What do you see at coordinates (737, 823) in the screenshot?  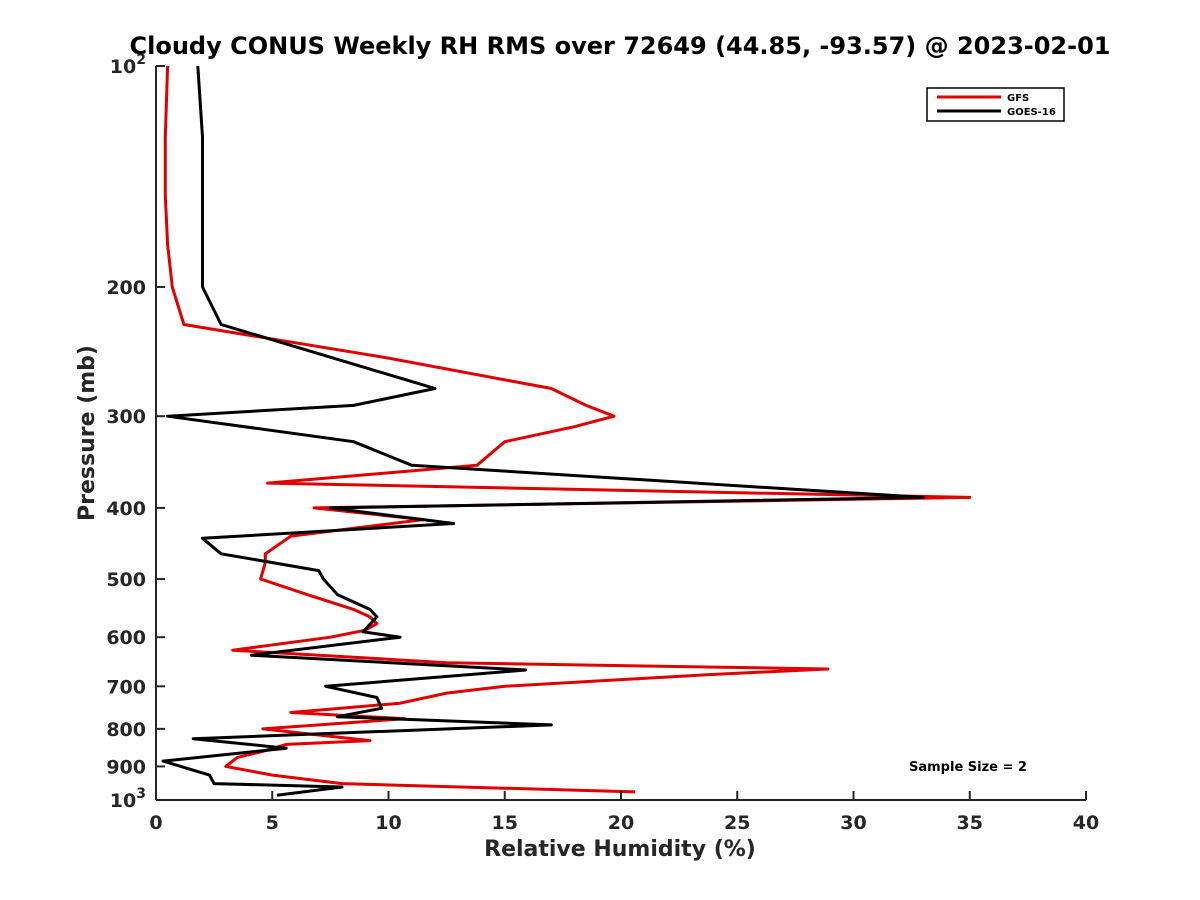 I see `x-tick-label: 25` at bounding box center [737, 823].